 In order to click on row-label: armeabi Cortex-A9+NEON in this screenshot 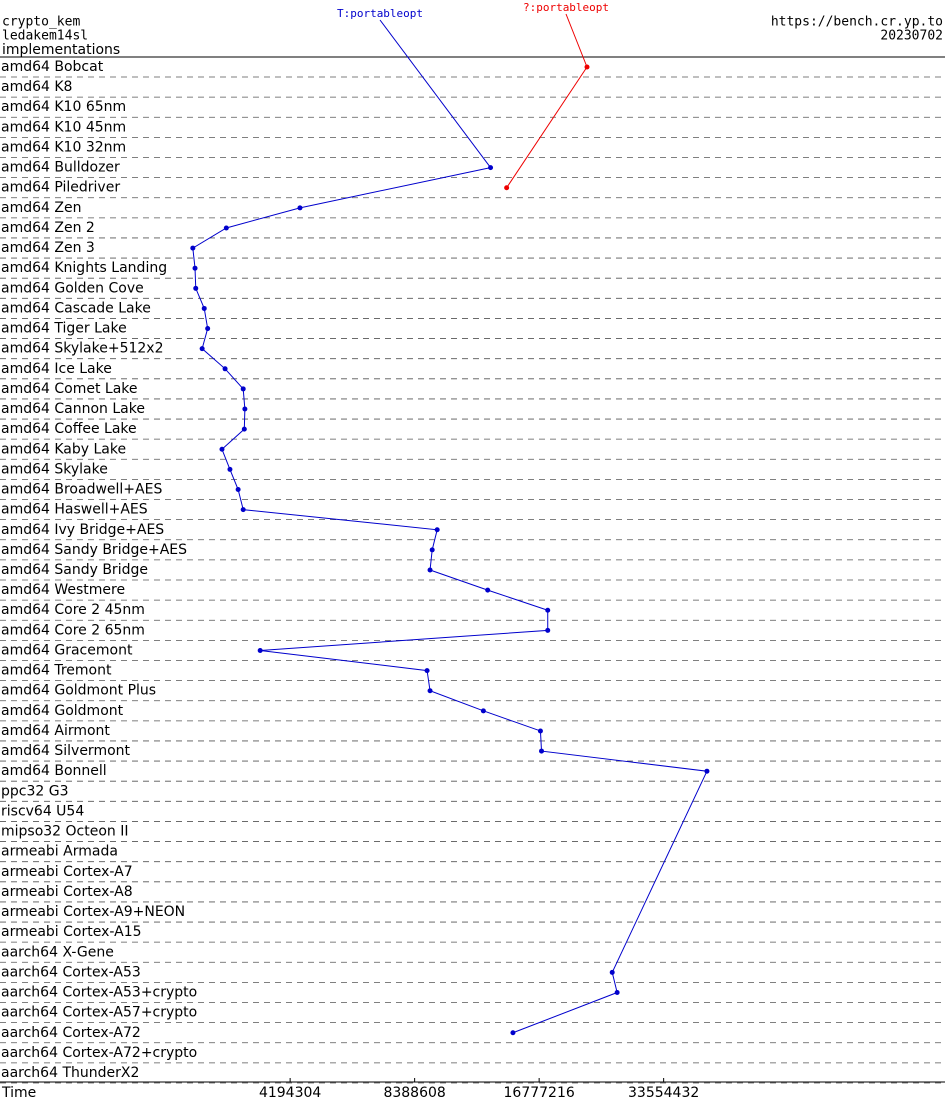, I will do `click(93, 912)`.